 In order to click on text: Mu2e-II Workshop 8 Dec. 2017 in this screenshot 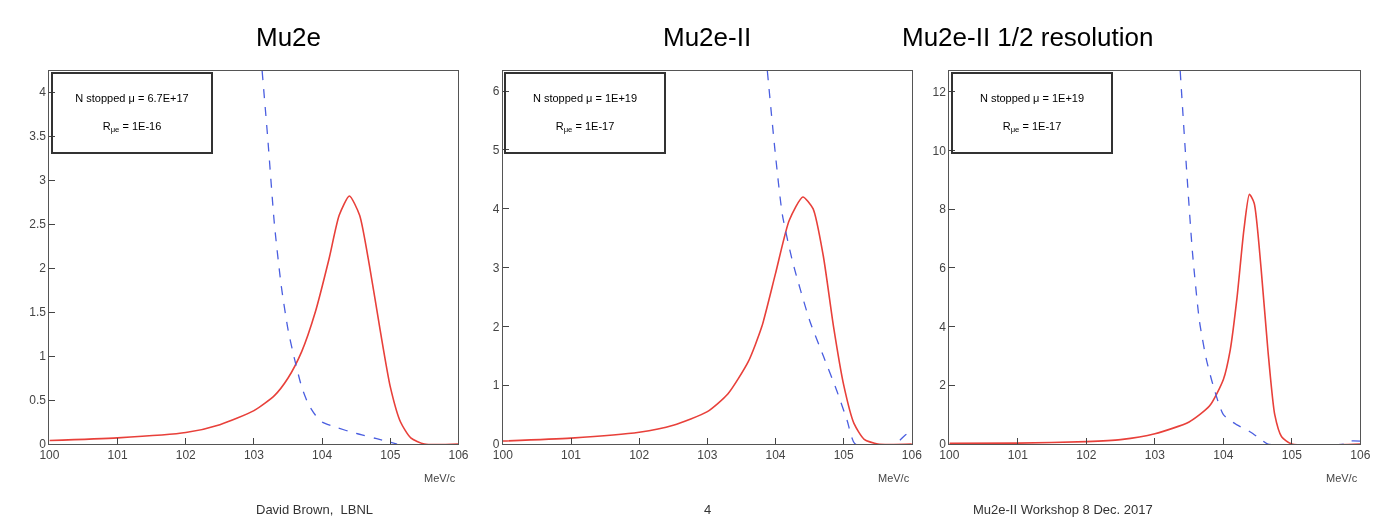, I will do `click(1063, 509)`.